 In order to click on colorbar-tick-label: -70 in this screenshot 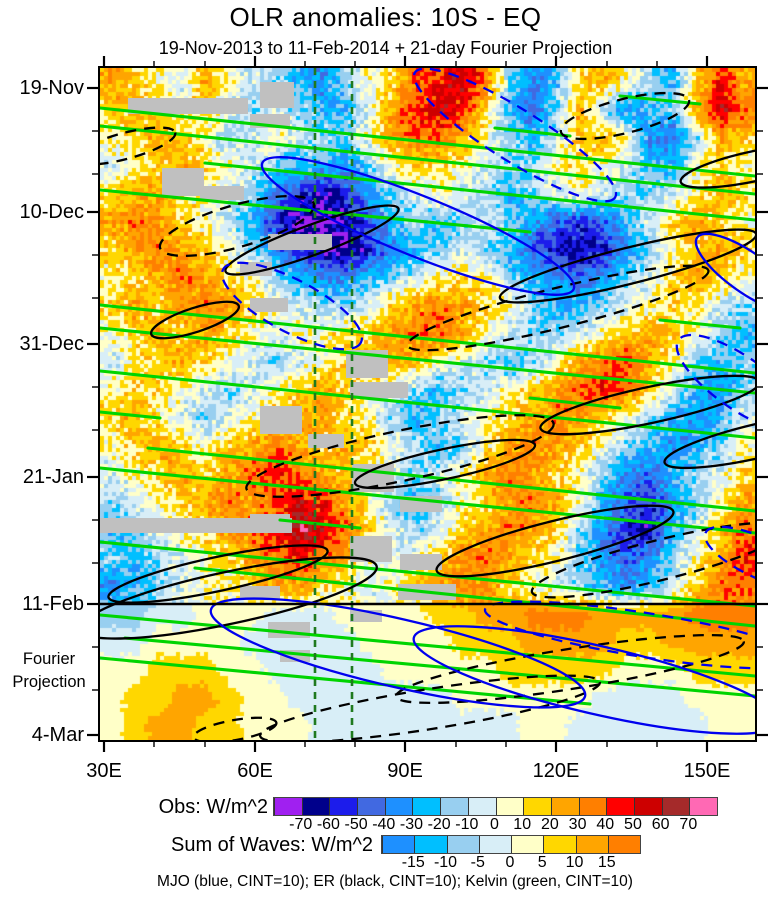, I will do `click(301, 824)`.